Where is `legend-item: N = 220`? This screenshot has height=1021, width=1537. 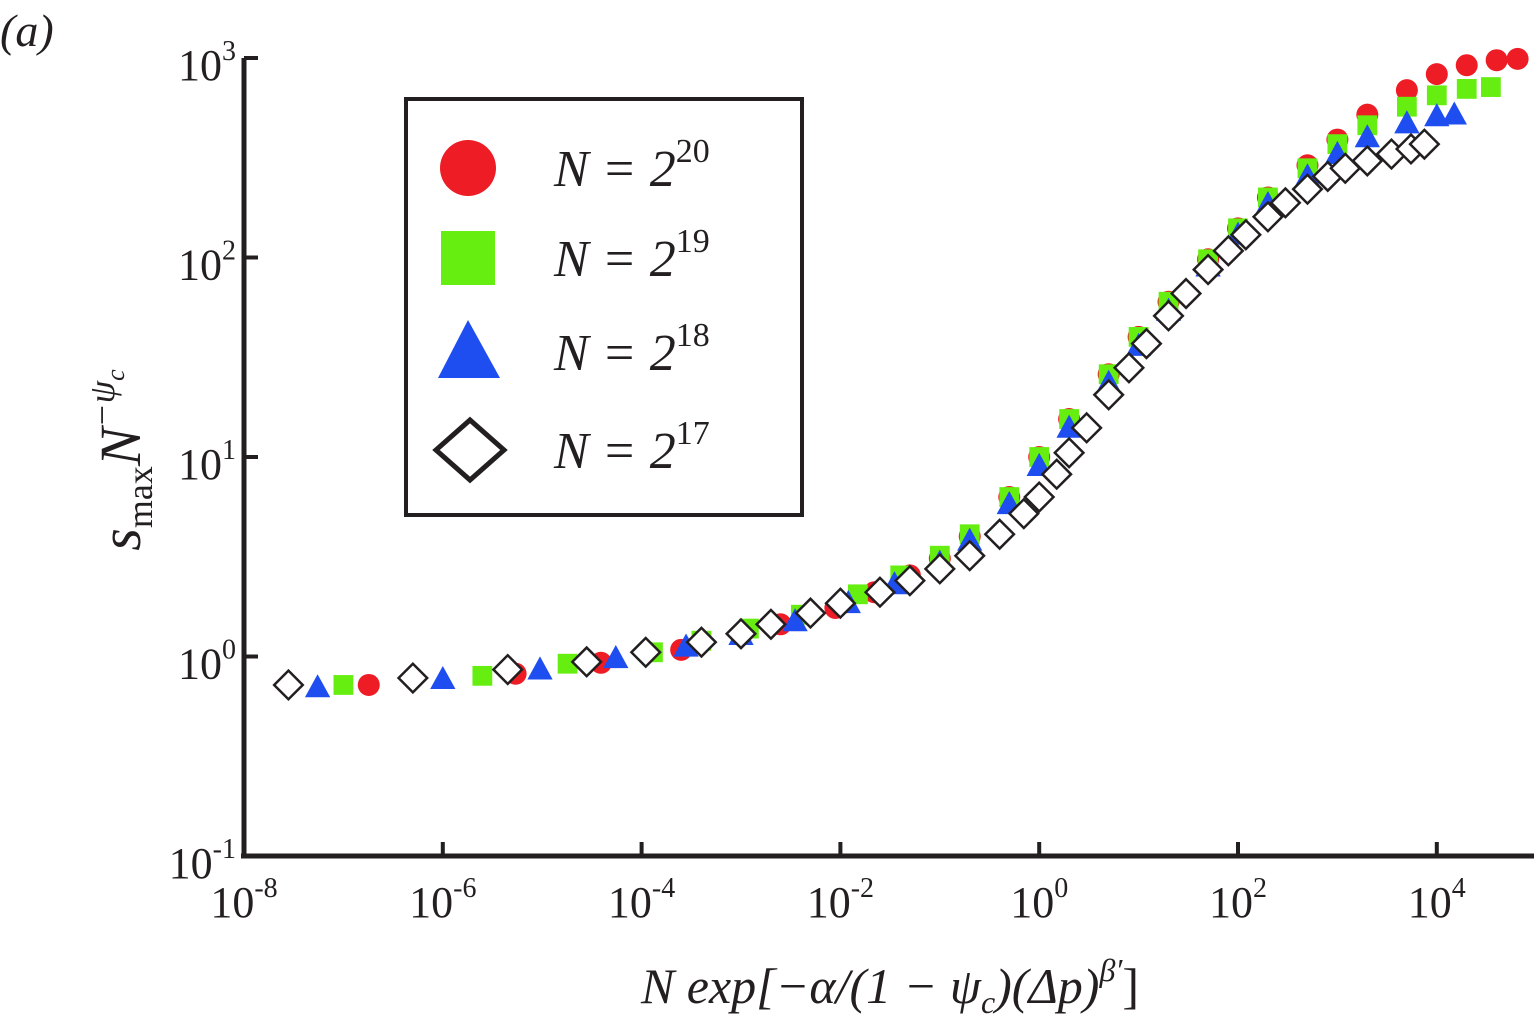 legend-item: N = 220 is located at coordinates (575, 165).